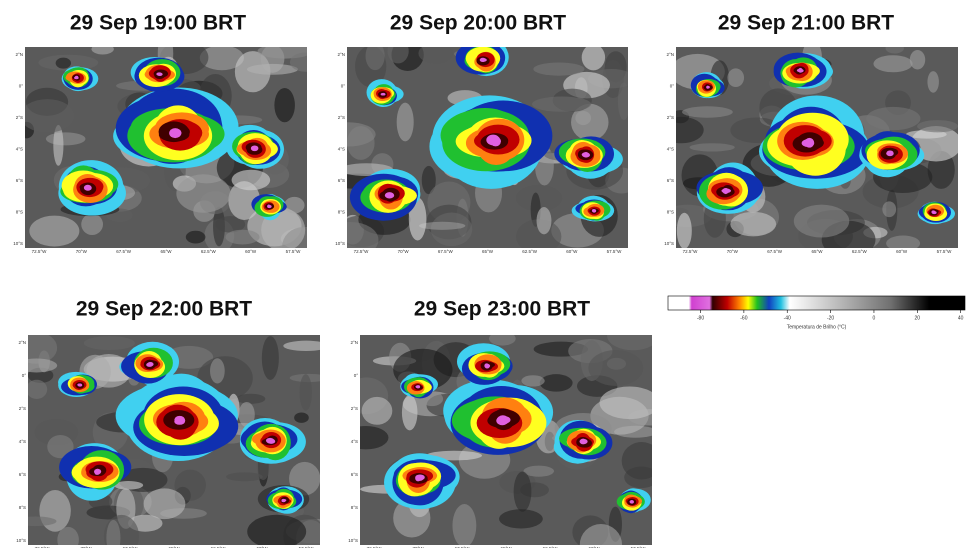 Image resolution: width=966 pixels, height=553 pixels. What do you see at coordinates (22, 408) in the screenshot?
I see `lat-label: 2°S` at bounding box center [22, 408].